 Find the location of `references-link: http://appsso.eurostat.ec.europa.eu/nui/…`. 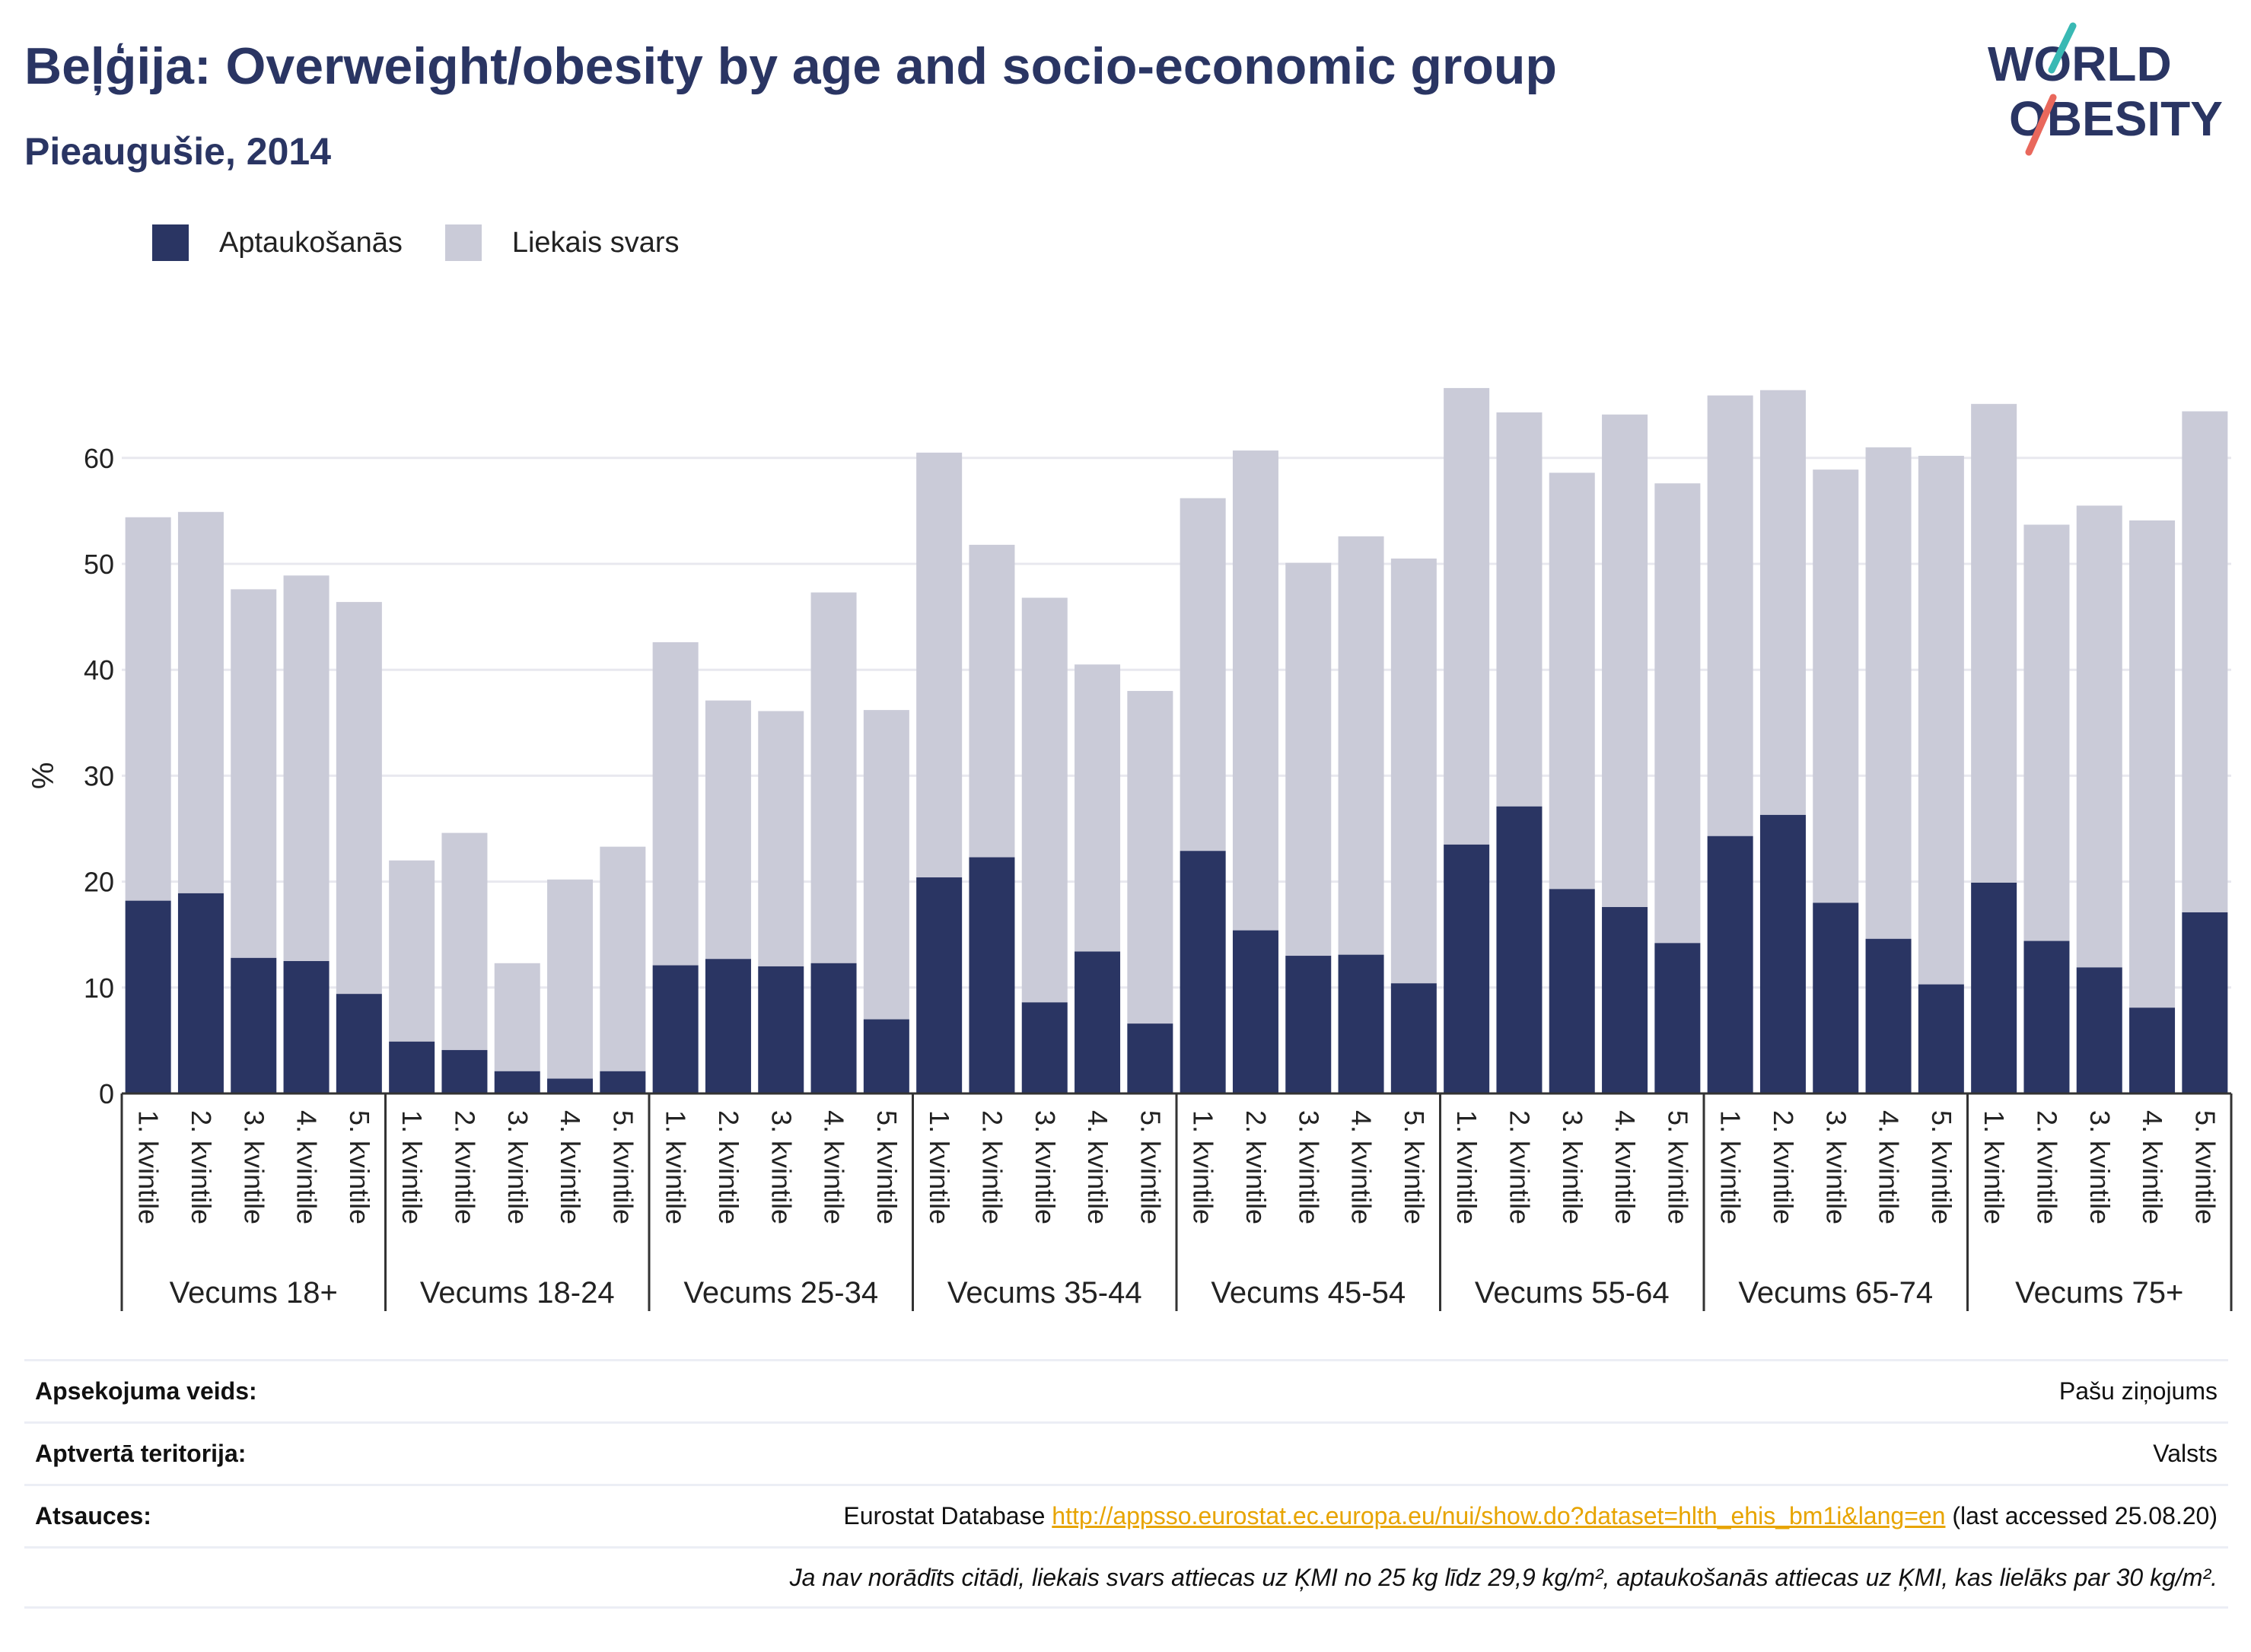

references-link: http://appsso.eurostat.ec.europa.eu/nui/… is located at coordinates (1499, 1515).